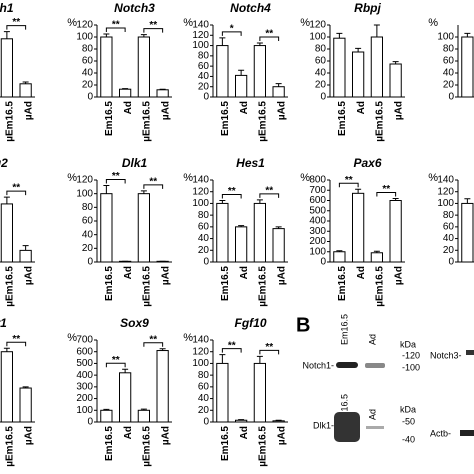 The image size is (474, 474). Describe the element at coordinates (347, 427) in the screenshot. I see `band` at that location.